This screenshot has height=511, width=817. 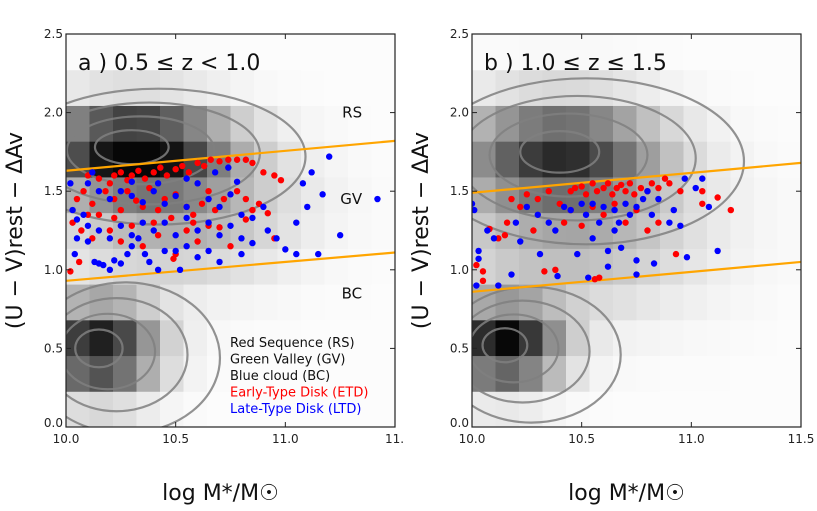 I want to click on x-tick-label: 11.5, so click(x=801, y=439).